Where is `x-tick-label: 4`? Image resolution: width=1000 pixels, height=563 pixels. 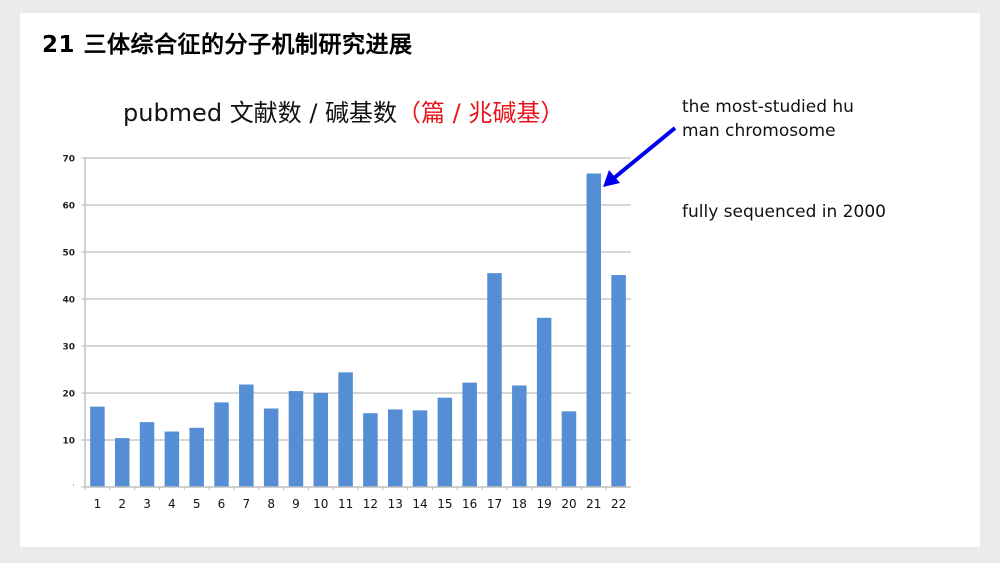
x-tick-label: 4 is located at coordinates (172, 504).